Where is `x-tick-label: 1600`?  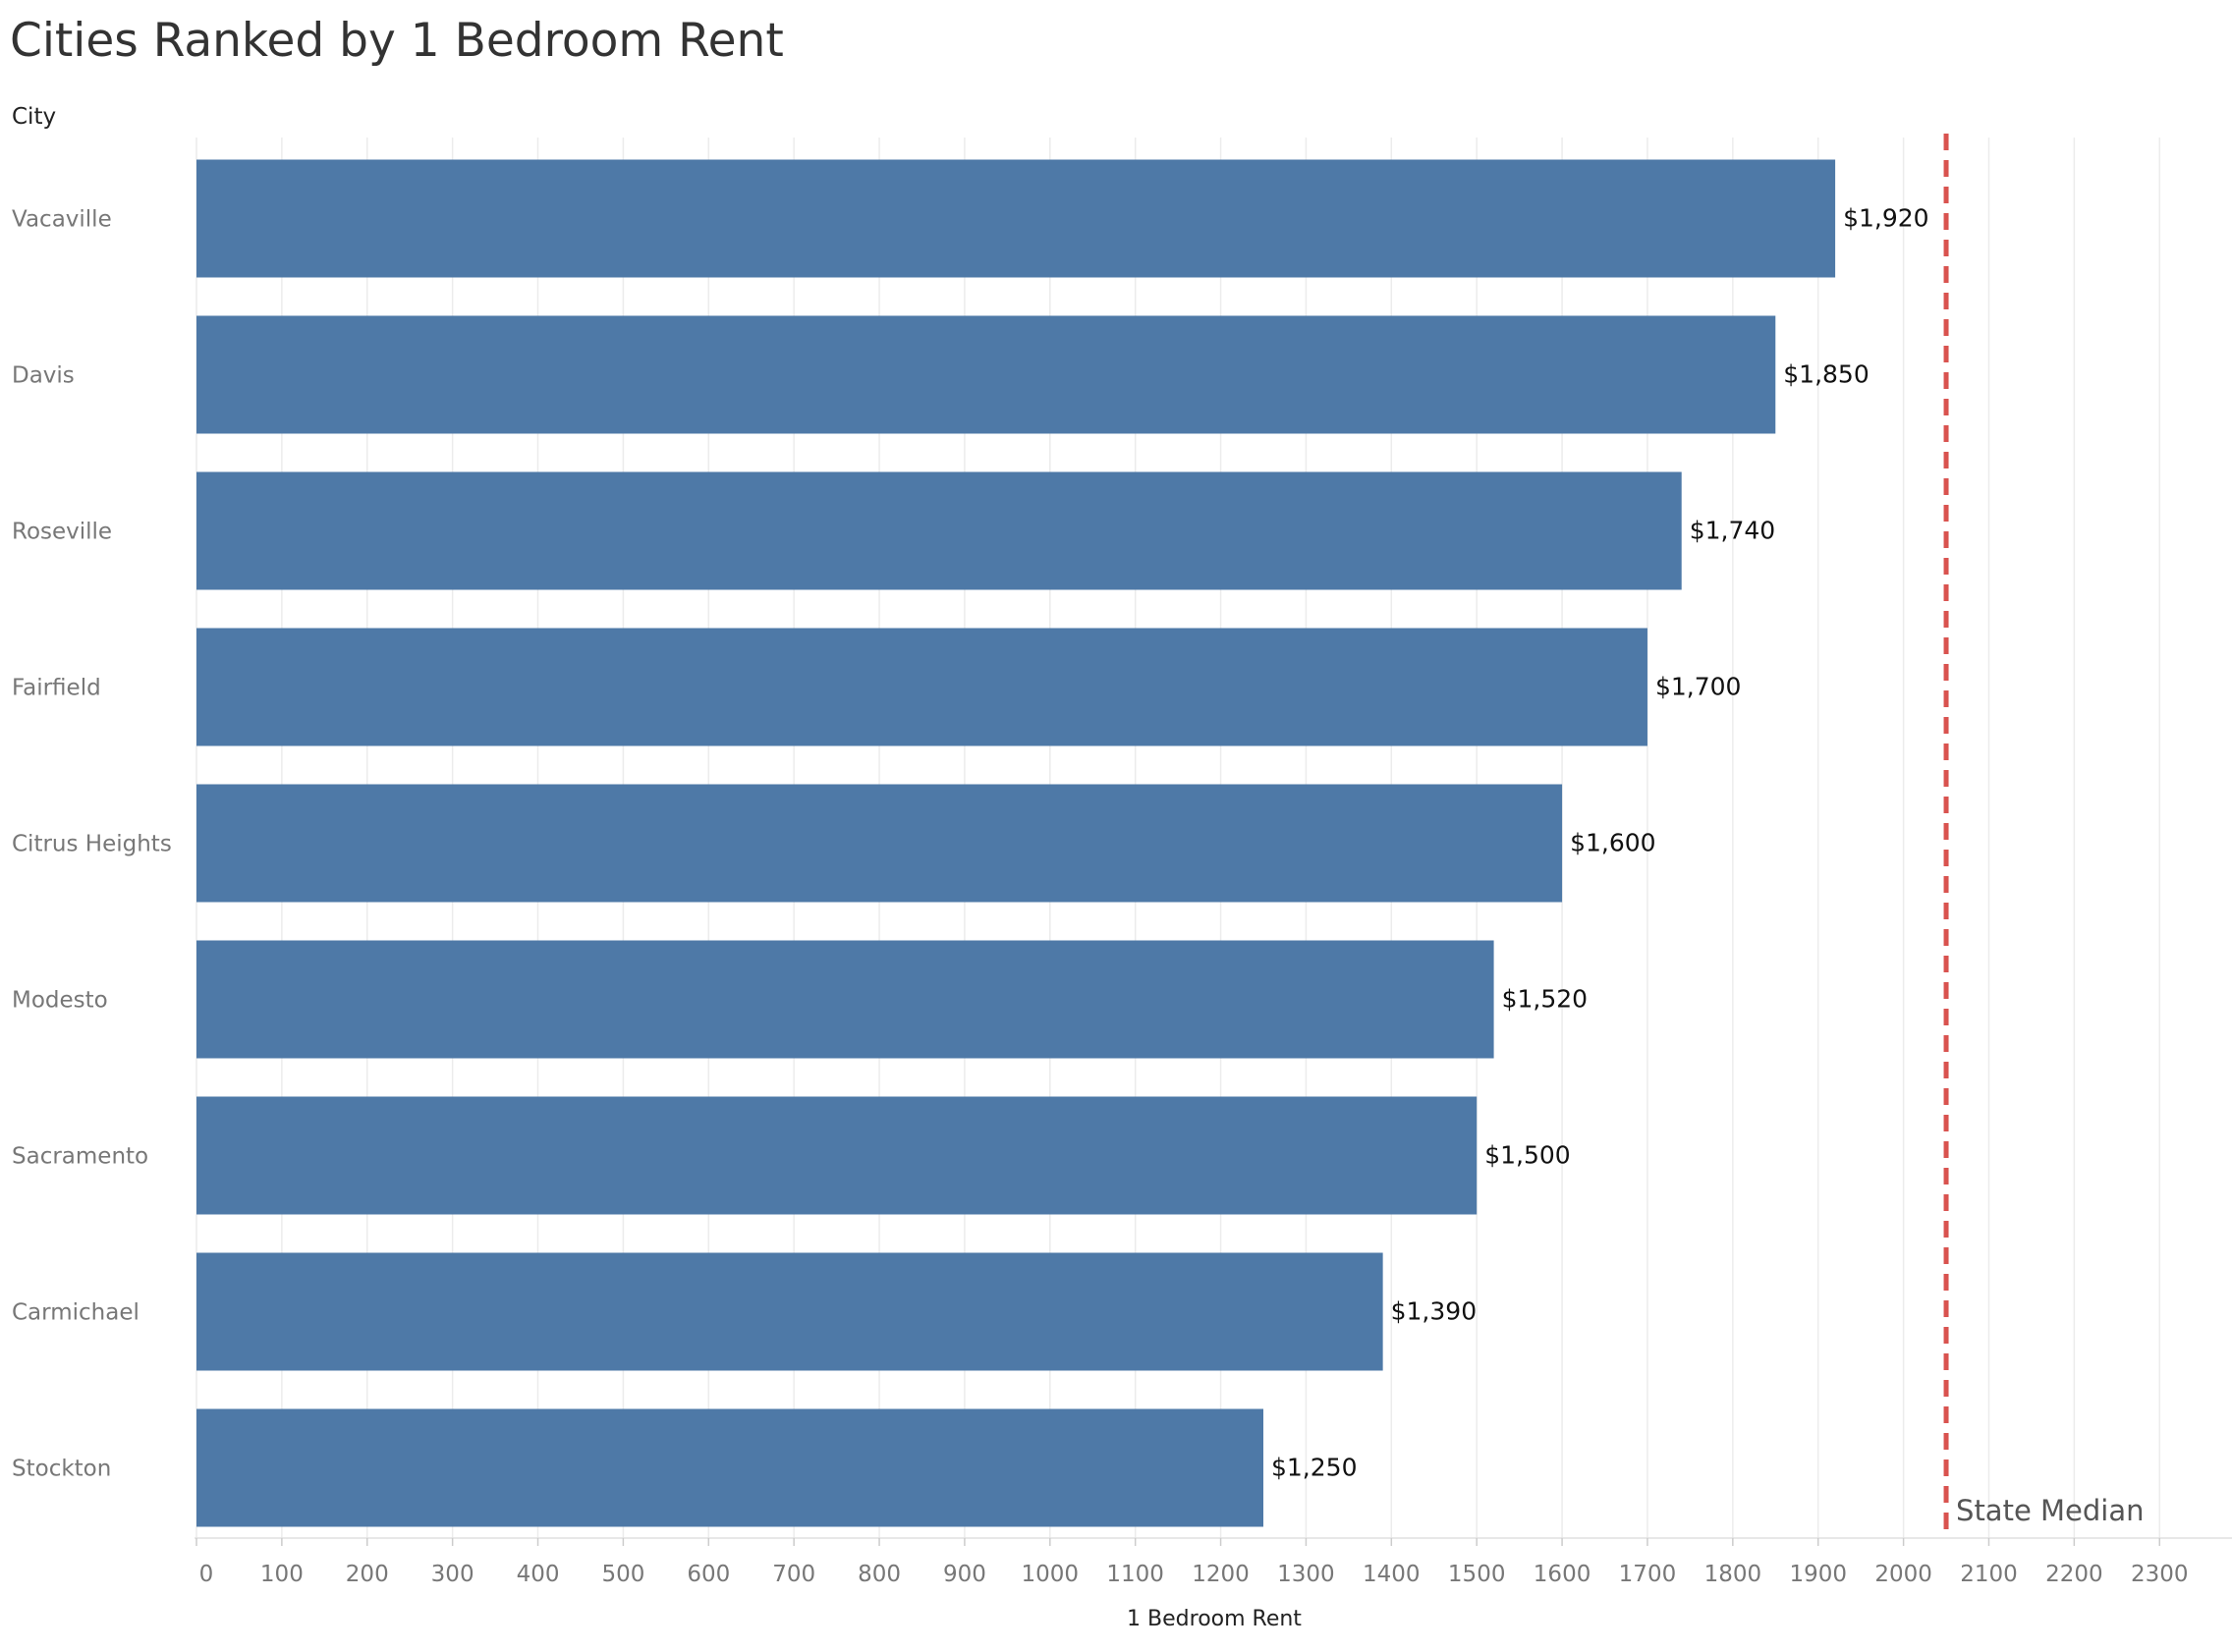 x-tick-label: 1600 is located at coordinates (1563, 1575).